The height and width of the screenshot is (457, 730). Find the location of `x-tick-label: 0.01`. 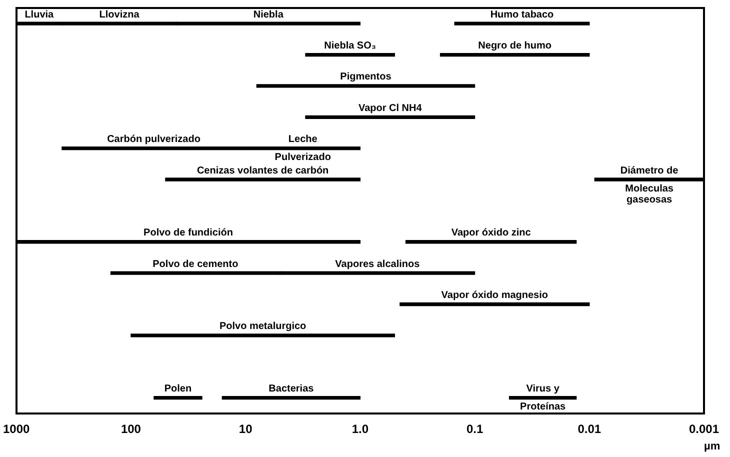

x-tick-label: 0.01 is located at coordinates (590, 429).